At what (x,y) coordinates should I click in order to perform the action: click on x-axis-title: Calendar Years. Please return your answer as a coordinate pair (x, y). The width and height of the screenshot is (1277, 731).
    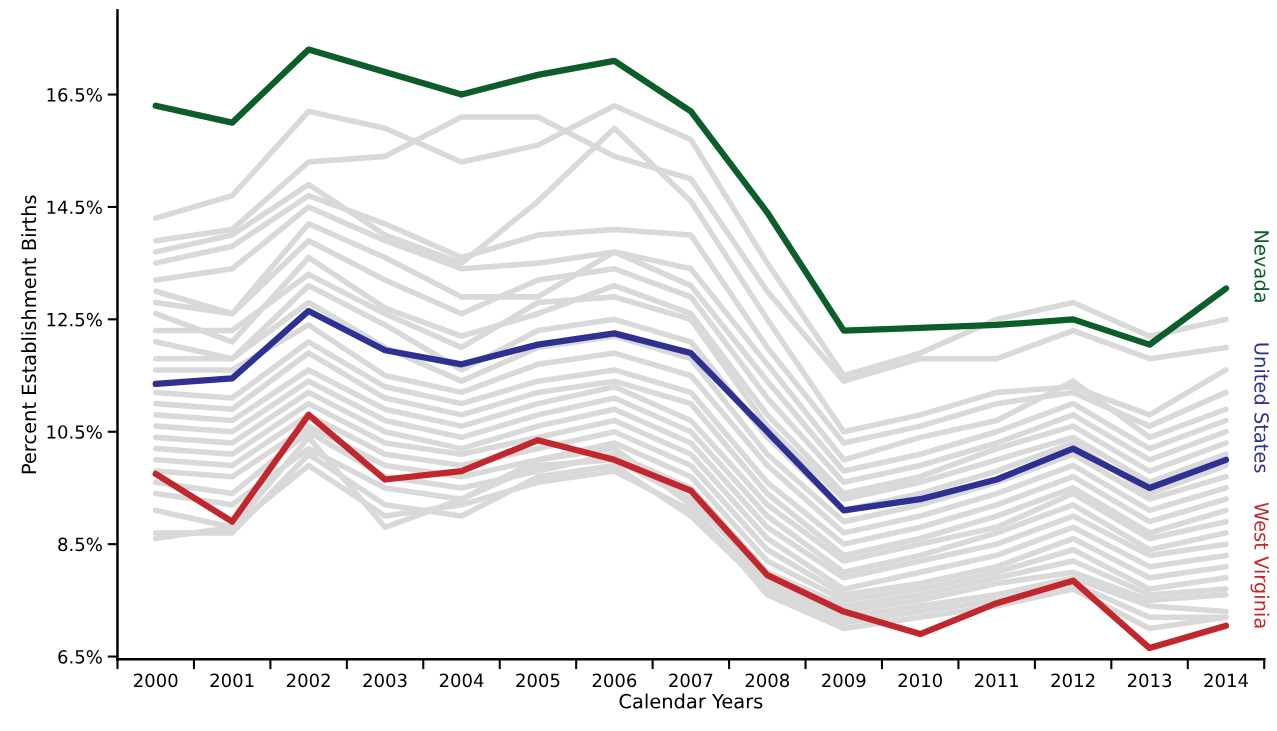
    Looking at the image, I should click on (691, 701).